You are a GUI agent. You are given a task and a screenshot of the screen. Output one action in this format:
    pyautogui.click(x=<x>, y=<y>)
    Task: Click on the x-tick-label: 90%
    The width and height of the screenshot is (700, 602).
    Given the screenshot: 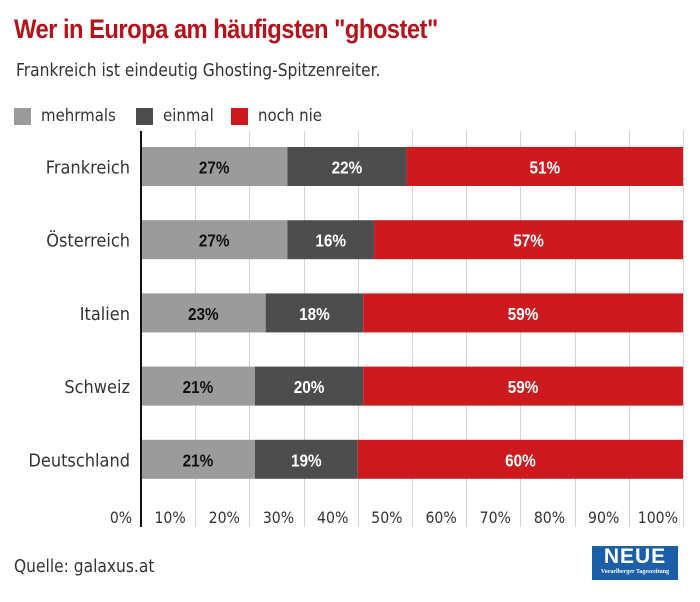 What is the action you would take?
    pyautogui.click(x=603, y=517)
    